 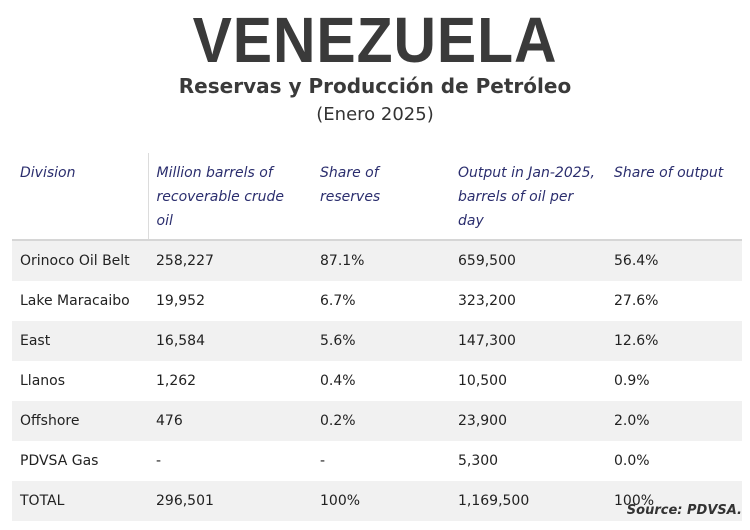 I want to click on column-header: Share of reserves, so click(x=381, y=197).